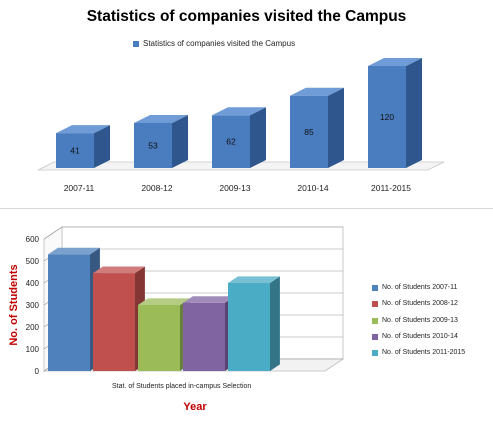 The width and height of the screenshot is (493, 428). I want to click on y-tick-label: 500, so click(33, 261).